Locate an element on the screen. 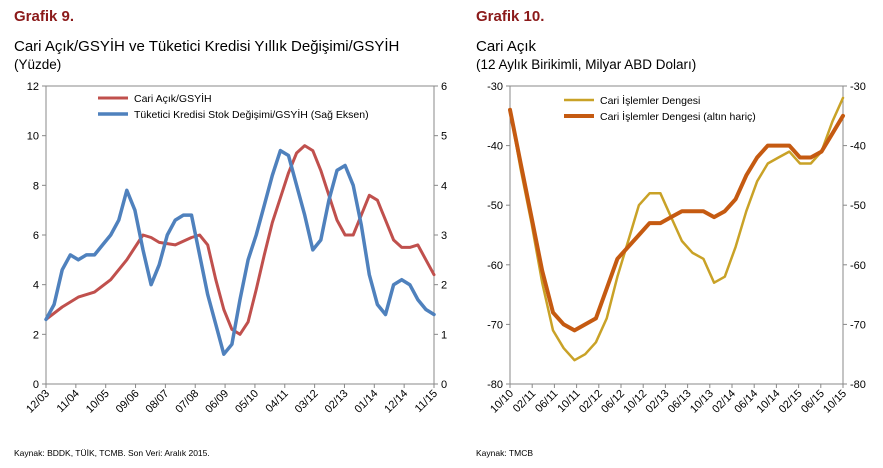 The image size is (883, 468). y-tick-label-right: -70 is located at coordinates (858, 325).